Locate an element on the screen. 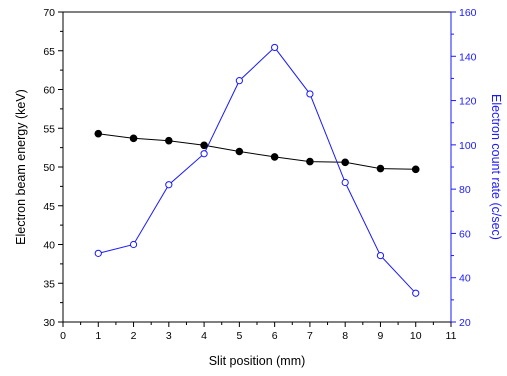 This screenshot has height=376, width=507. left-y-tick-label: 50 is located at coordinates (49, 168).